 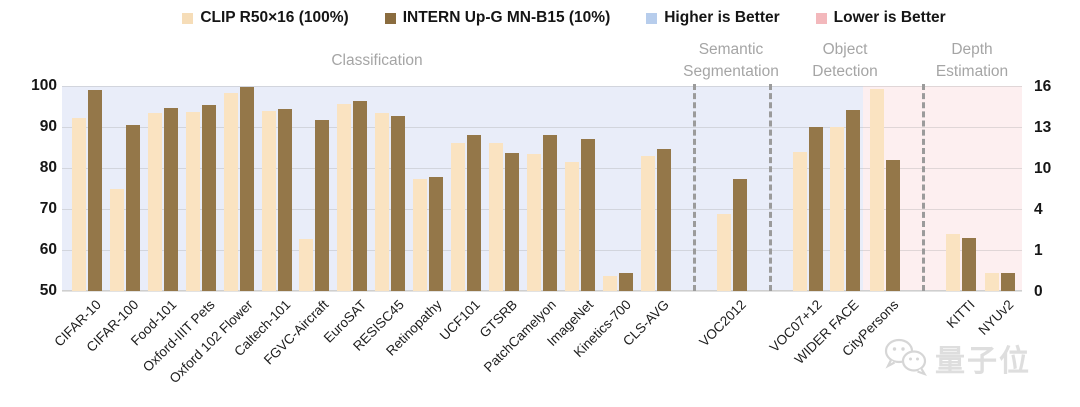 What do you see at coordinates (274, 17) in the screenshot?
I see `legend-label: CLIP R50×16 (100%)` at bounding box center [274, 17].